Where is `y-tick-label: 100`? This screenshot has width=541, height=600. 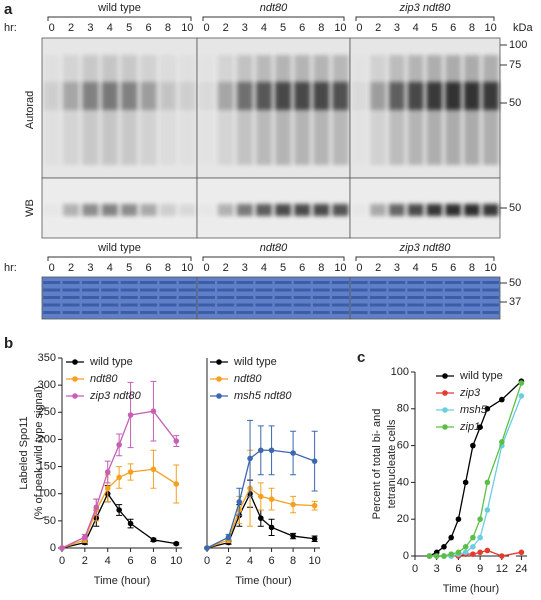
y-tick-label: 100 is located at coordinates (400, 372).